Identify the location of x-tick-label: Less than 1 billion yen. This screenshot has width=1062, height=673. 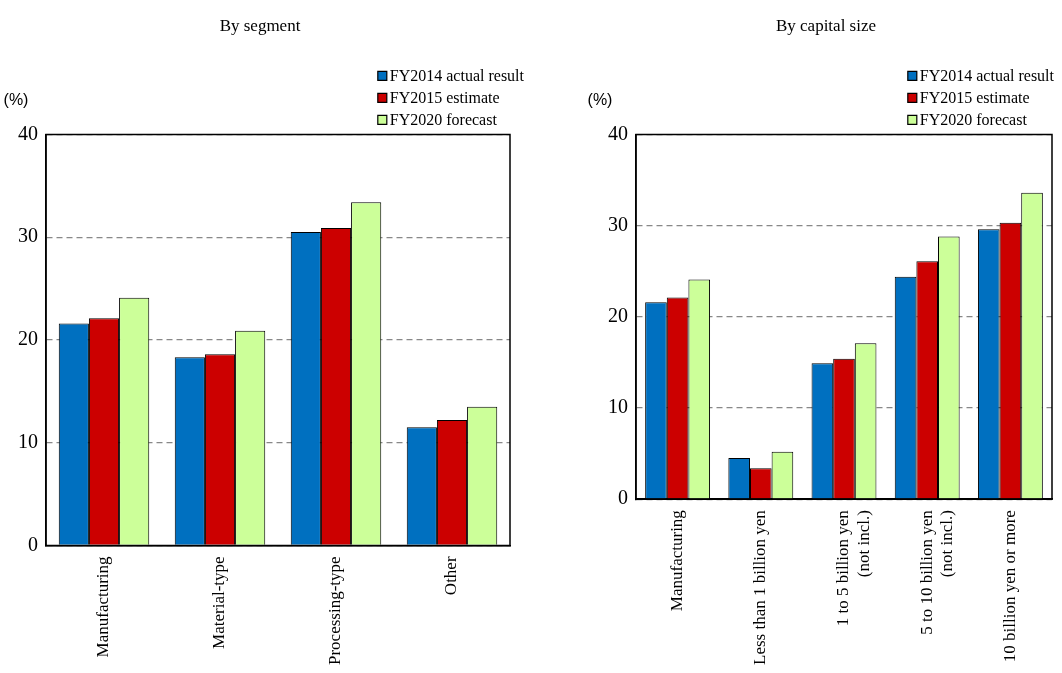
(760, 587).